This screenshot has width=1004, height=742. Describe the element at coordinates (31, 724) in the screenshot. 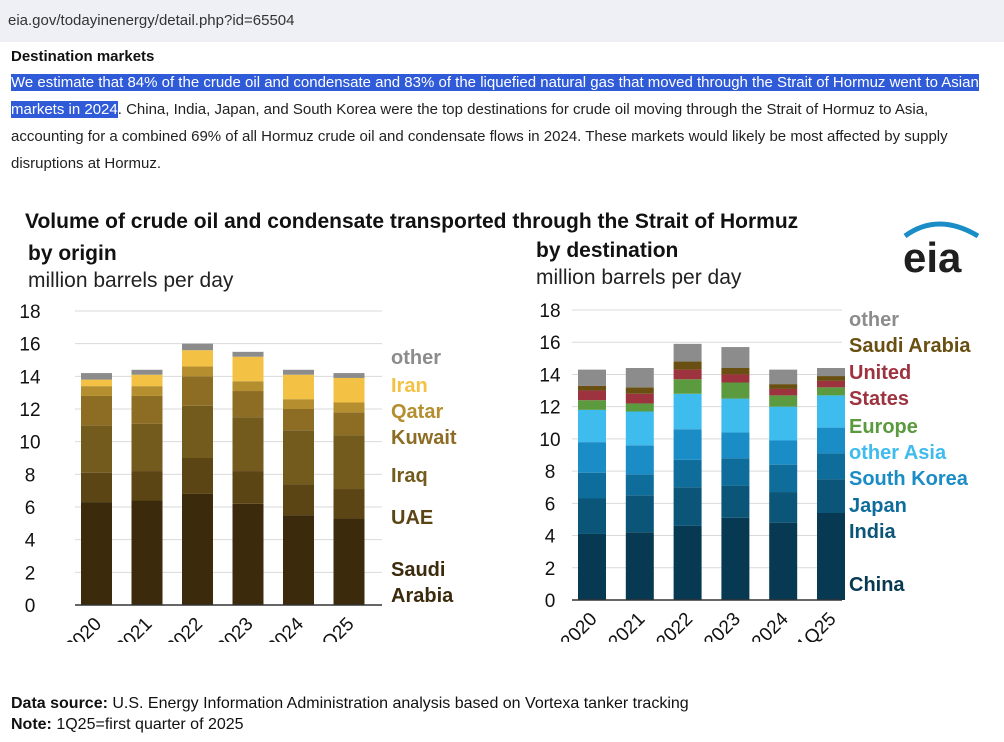

I see `note-label: Note:` at that location.